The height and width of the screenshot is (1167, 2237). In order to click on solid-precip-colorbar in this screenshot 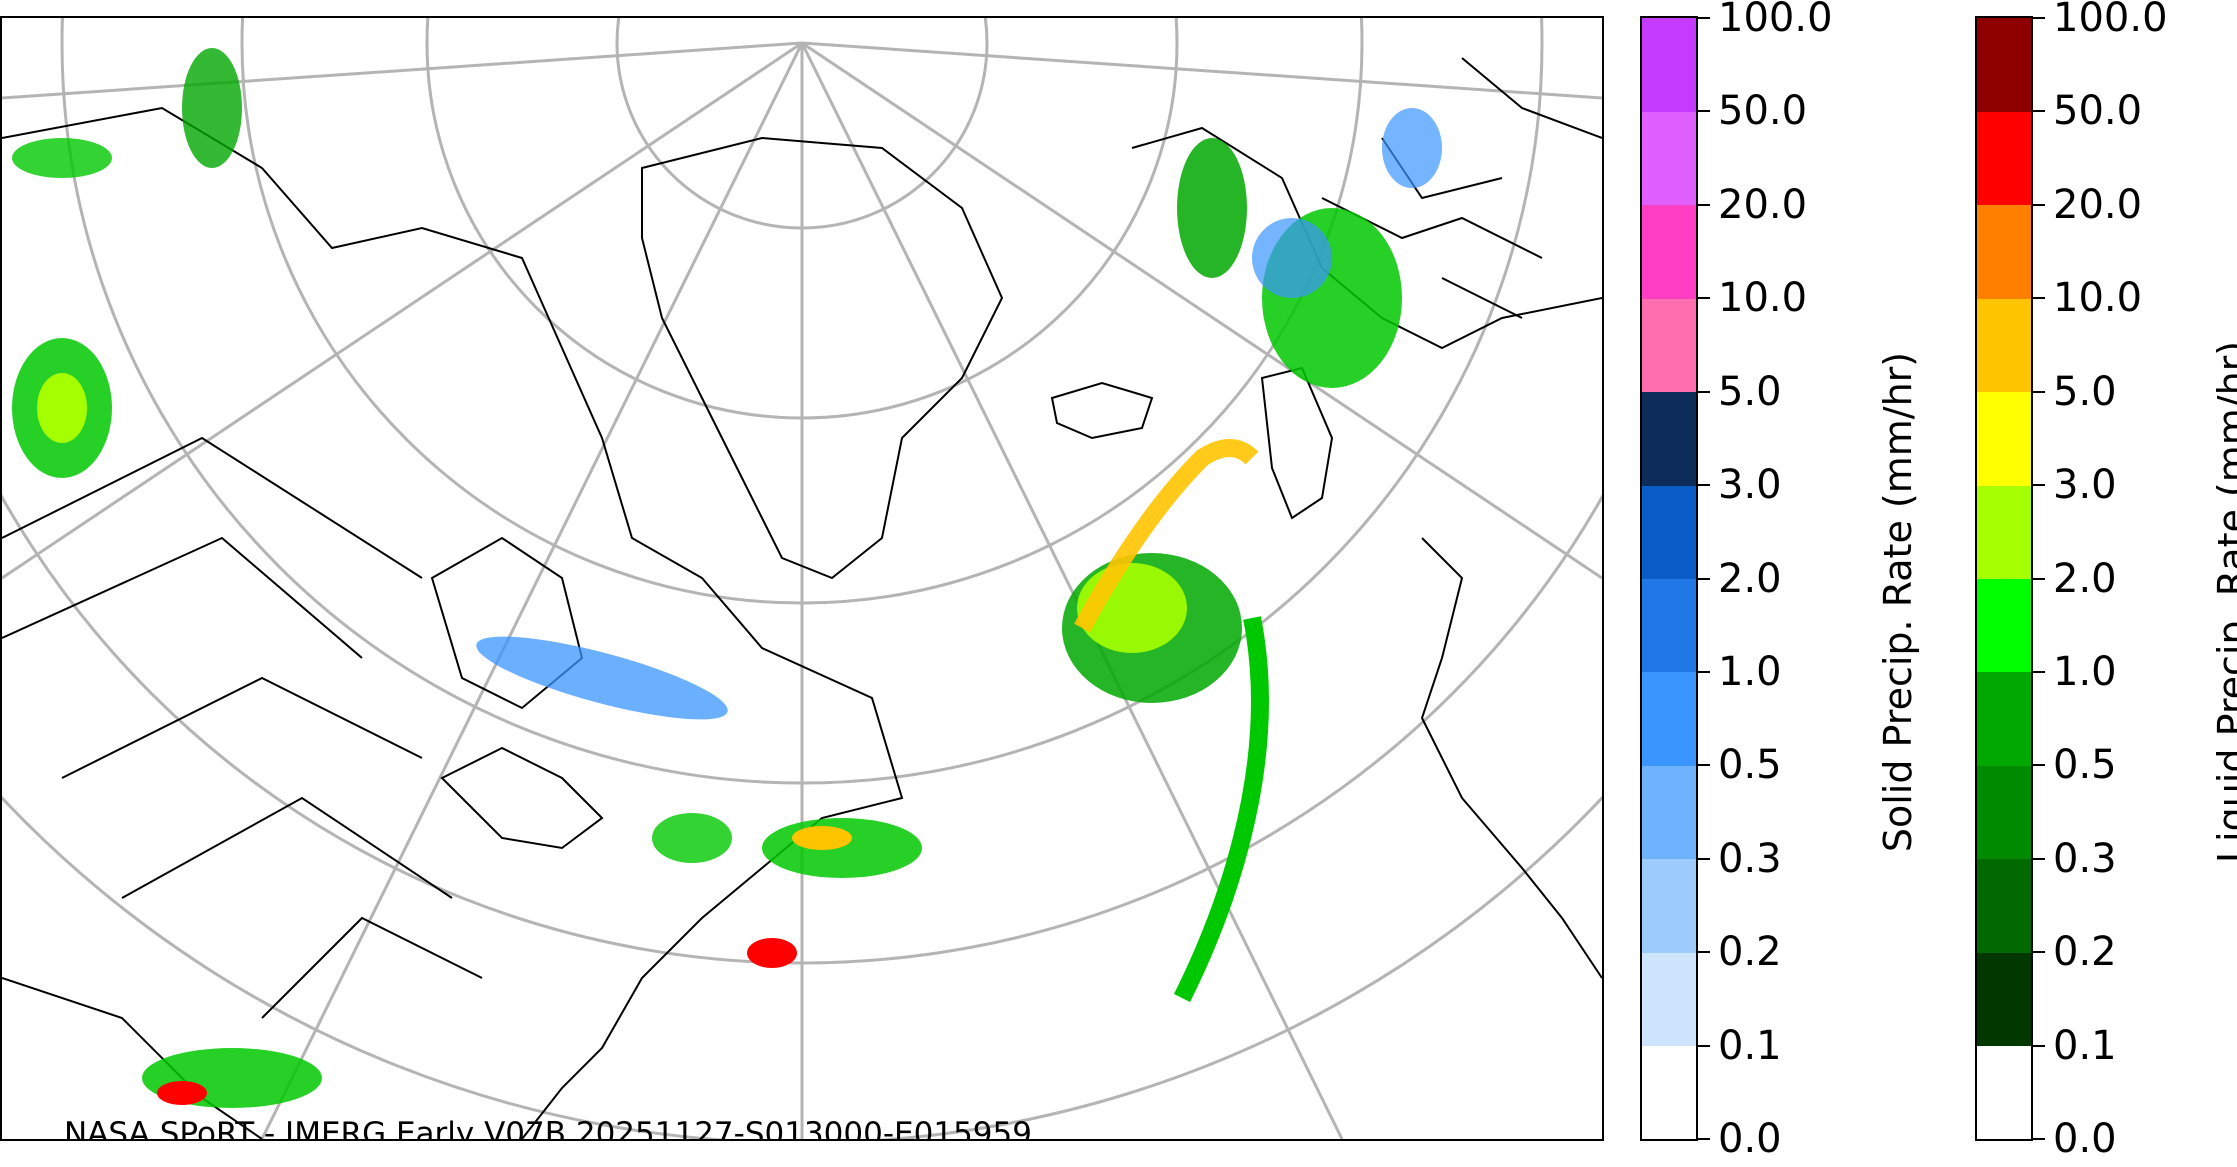, I will do `click(1669, 578)`.